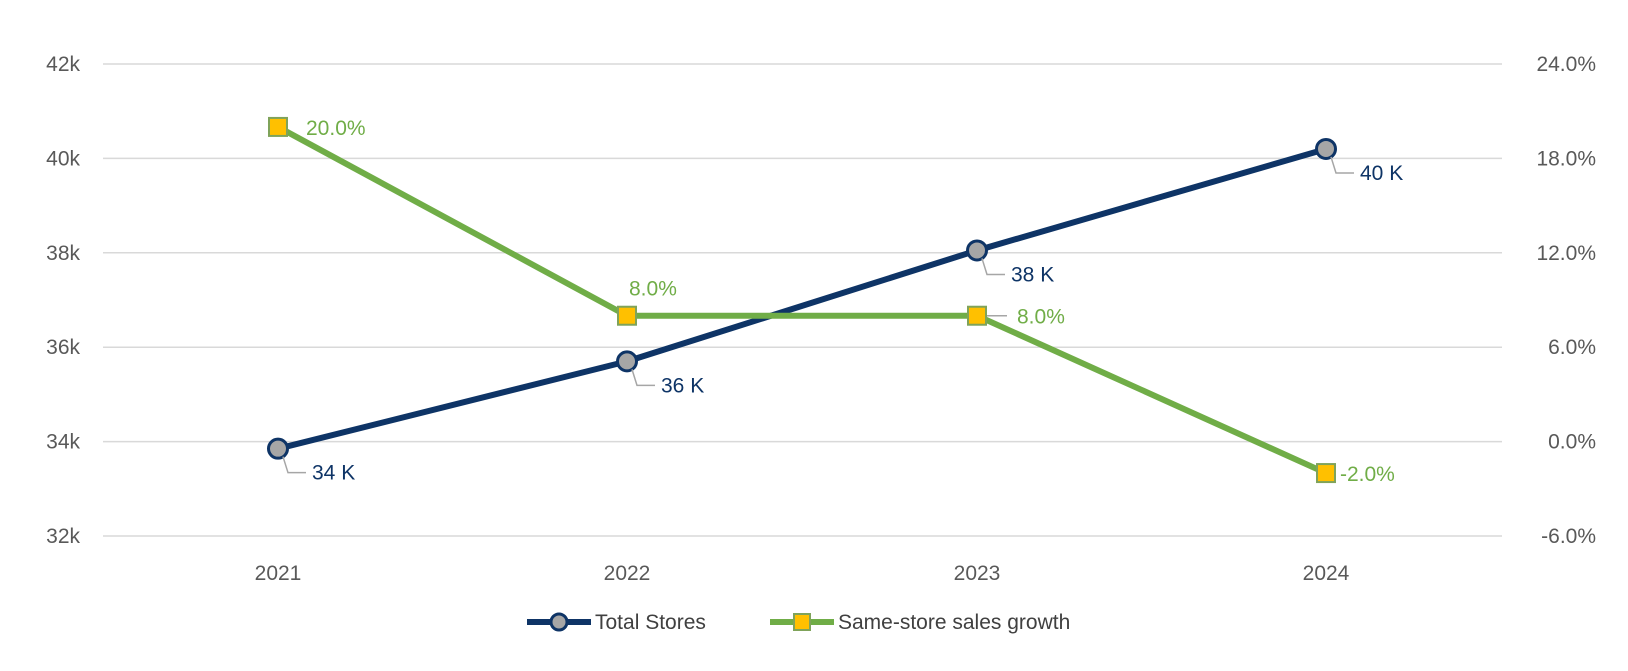 The image size is (1628, 671). I want to click on right-tick-label: 6.0%, so click(1572, 347).